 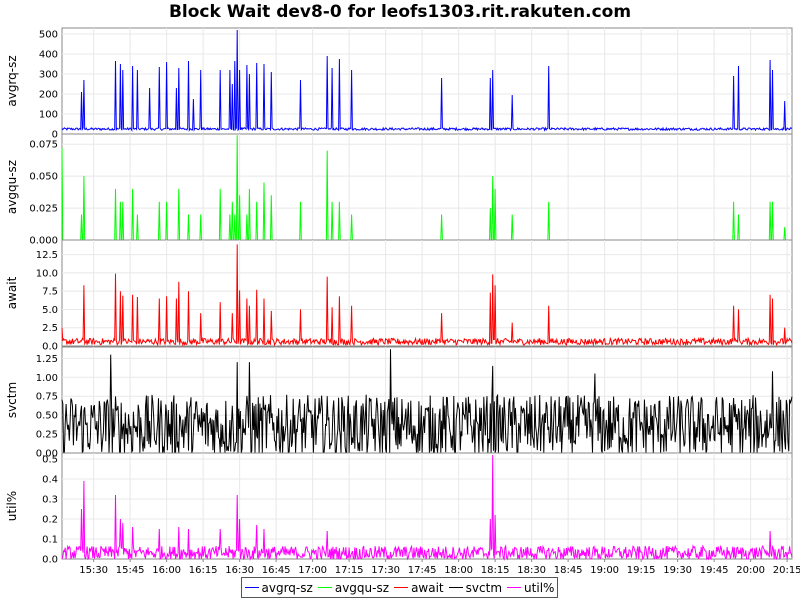 I want to click on y-axis-label: util%, so click(x=12, y=506).